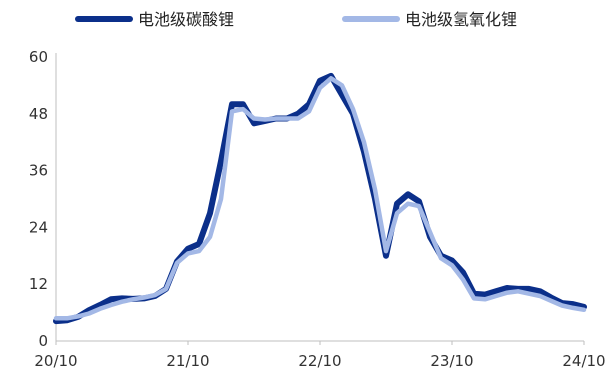 Image resolution: width=610 pixels, height=373 pixels. I want to click on y-tick-label: 0, so click(43, 341).